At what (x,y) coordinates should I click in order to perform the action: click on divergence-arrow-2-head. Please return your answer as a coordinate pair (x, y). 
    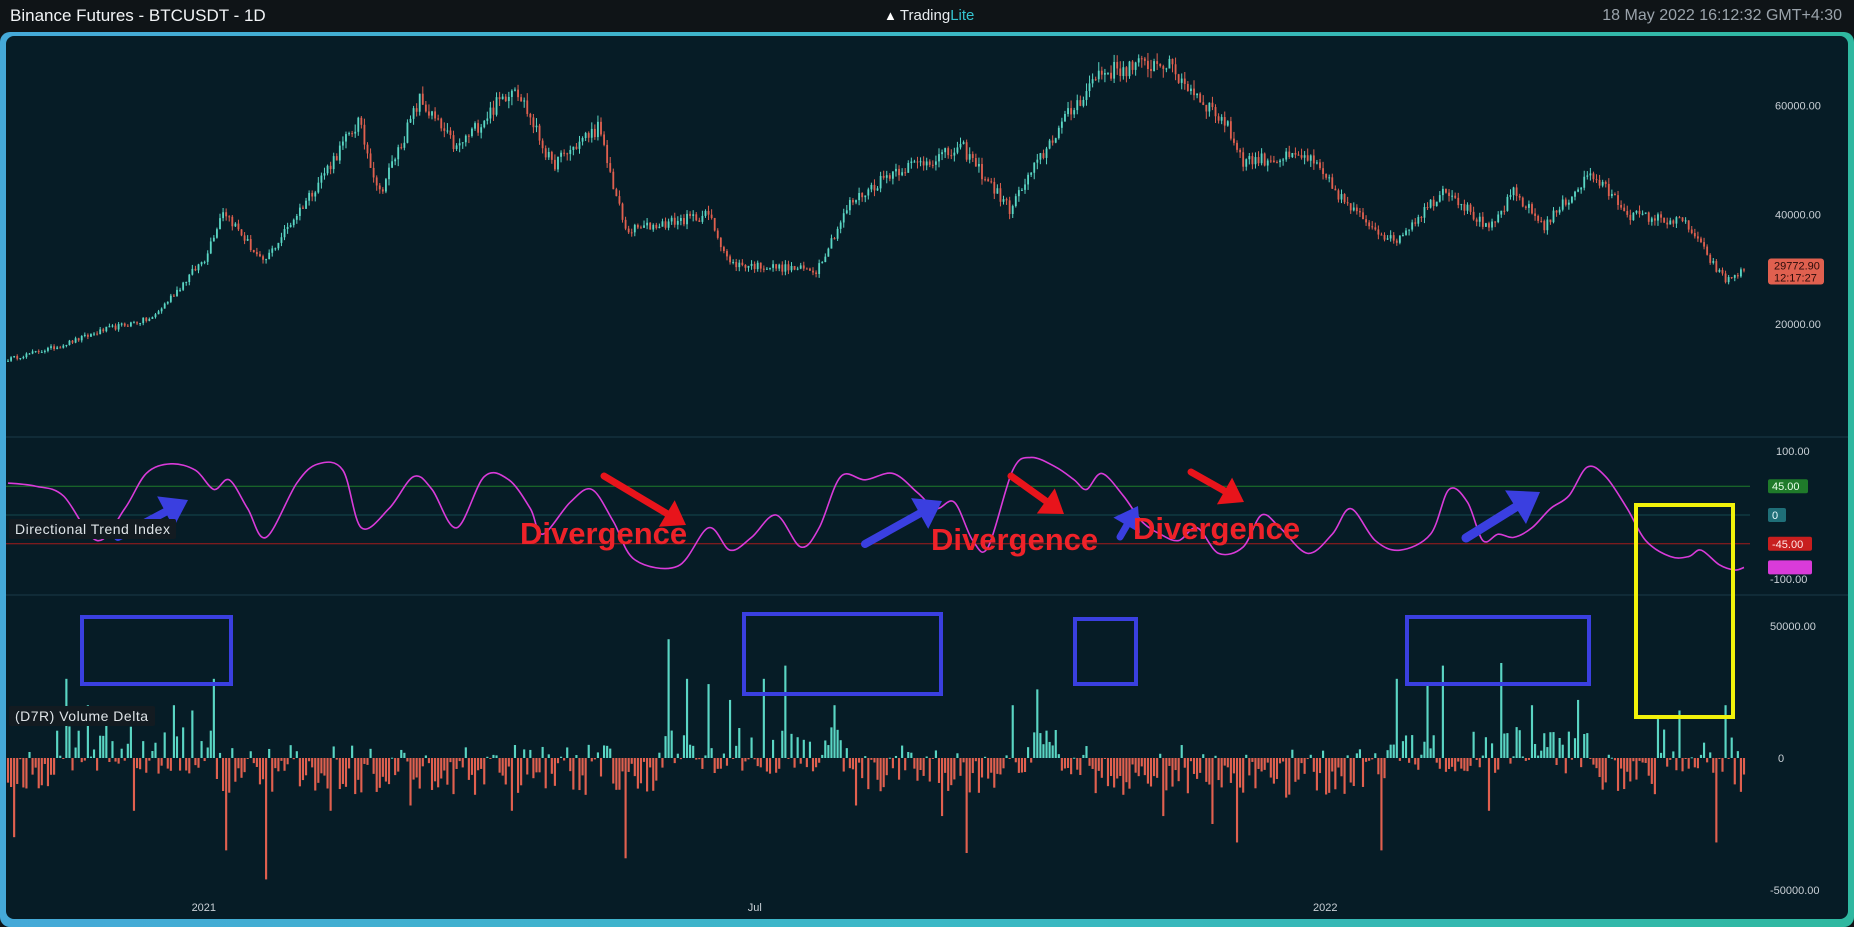
    Looking at the image, I should click on (1050, 501).